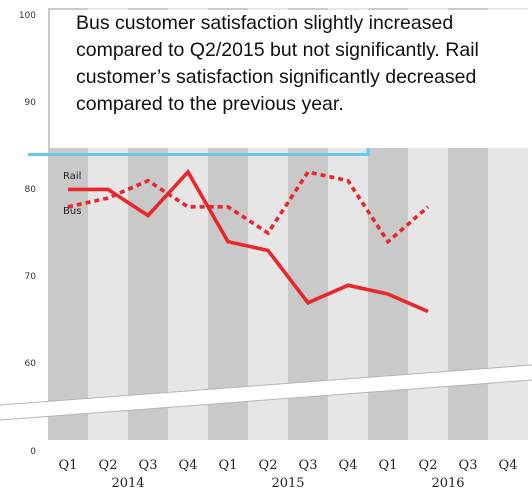  What do you see at coordinates (31, 103) in the screenshot?
I see `y-tick-90: 90` at bounding box center [31, 103].